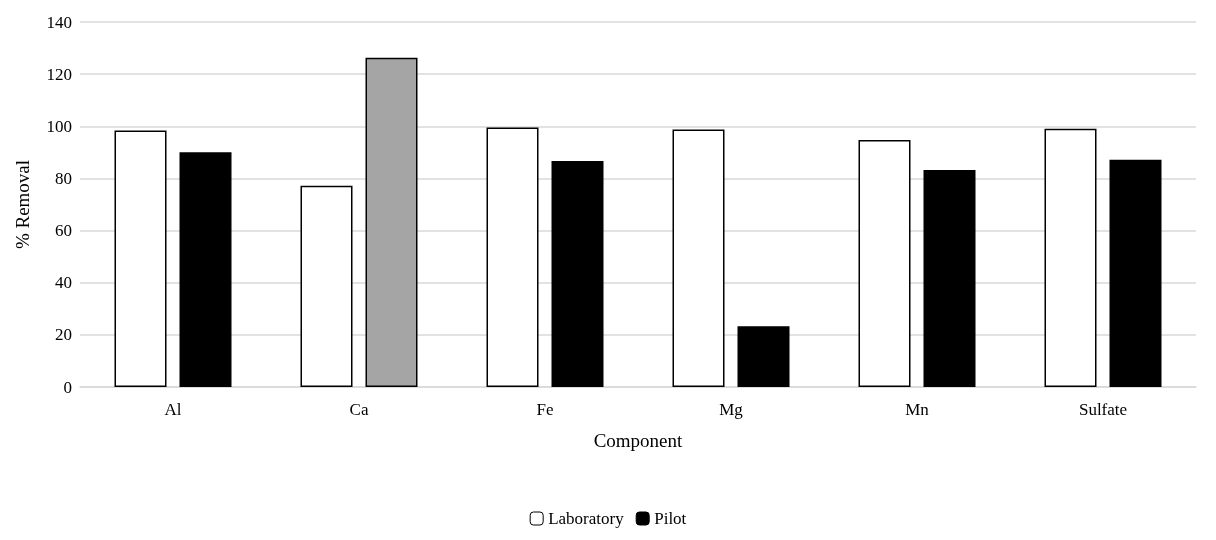  Describe the element at coordinates (22, 204) in the screenshot. I see `y-axis-title: % Removal` at that location.